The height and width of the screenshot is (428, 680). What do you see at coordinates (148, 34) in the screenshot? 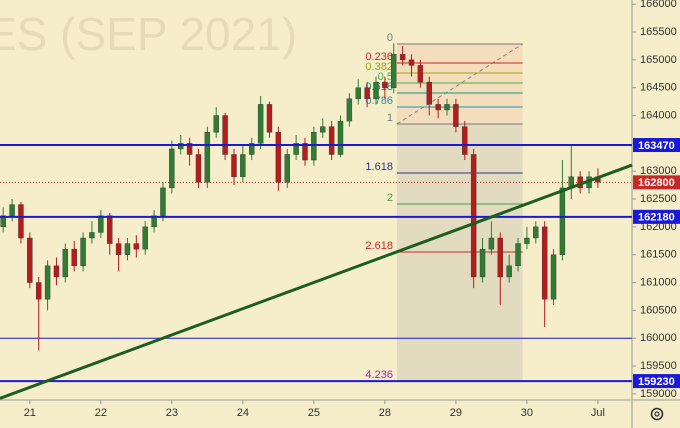
I see `watermark: ES (SEP 2021)` at bounding box center [148, 34].